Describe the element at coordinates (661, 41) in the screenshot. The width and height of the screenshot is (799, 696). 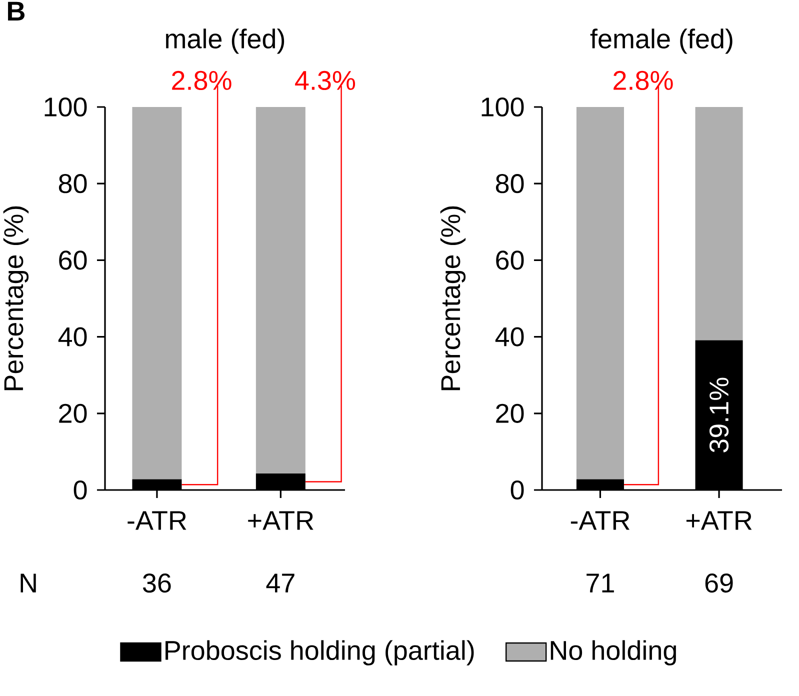
I see `chart-title: female (fed)` at that location.